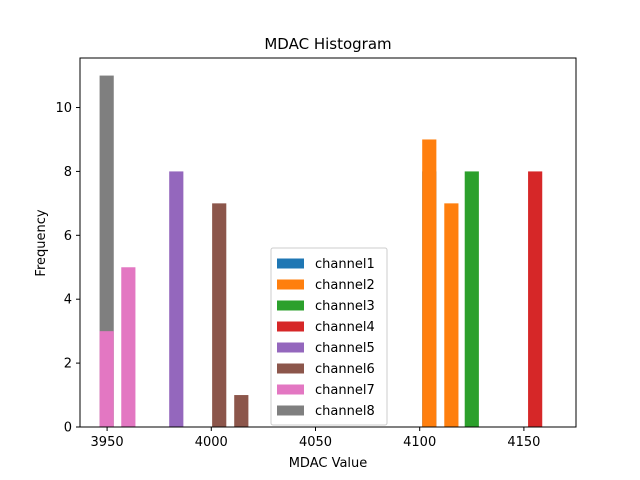 The width and height of the screenshot is (640, 480). What do you see at coordinates (68, 236) in the screenshot?
I see `y-tick-label: 6` at bounding box center [68, 236].